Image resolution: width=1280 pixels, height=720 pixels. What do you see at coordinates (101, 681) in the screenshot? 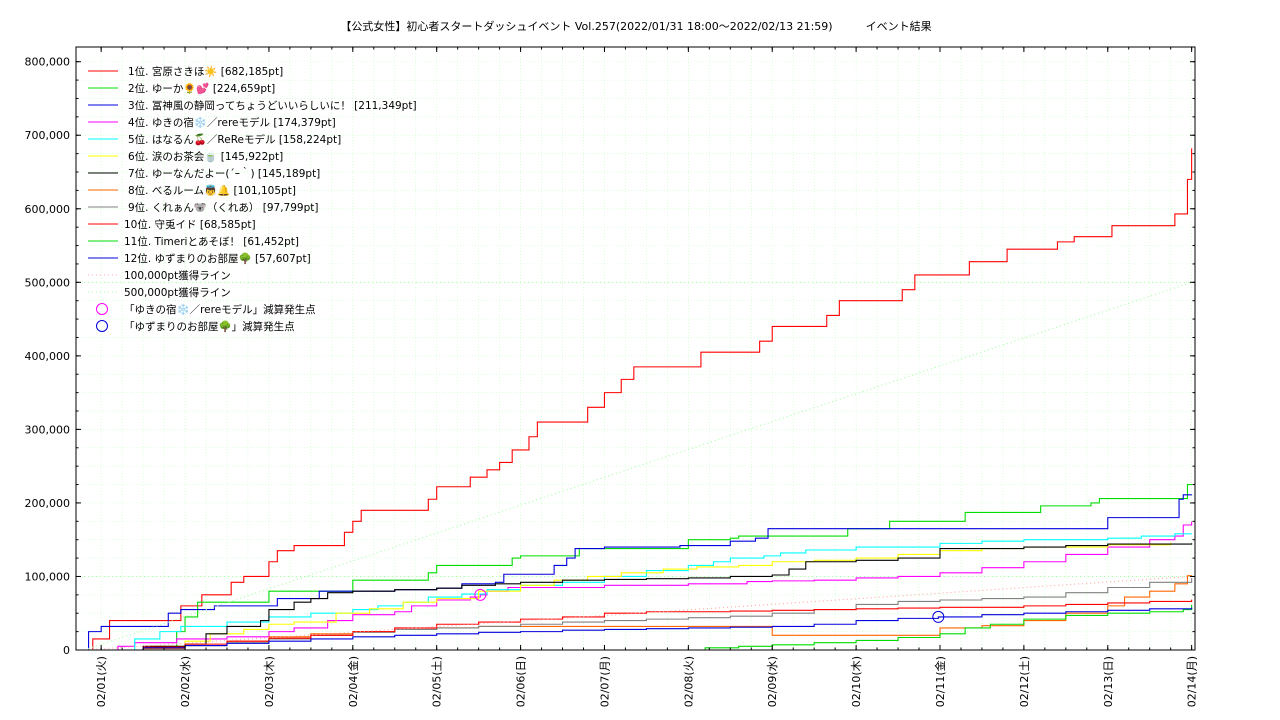
I see `x-tick-label: 02/01(火)` at bounding box center [101, 681].